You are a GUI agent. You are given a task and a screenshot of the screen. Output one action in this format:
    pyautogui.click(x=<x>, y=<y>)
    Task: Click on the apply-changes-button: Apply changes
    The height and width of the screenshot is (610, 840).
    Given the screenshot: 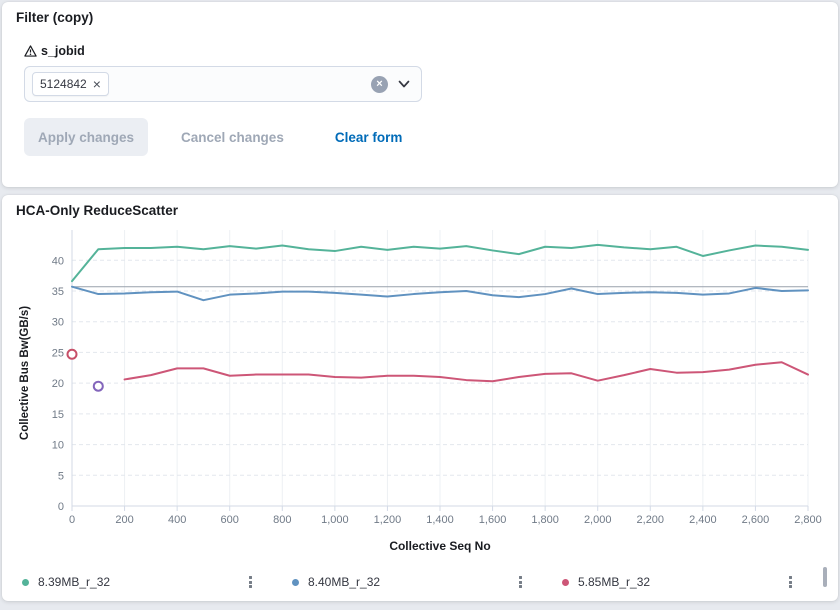 What is the action you would take?
    pyautogui.click(x=86, y=137)
    